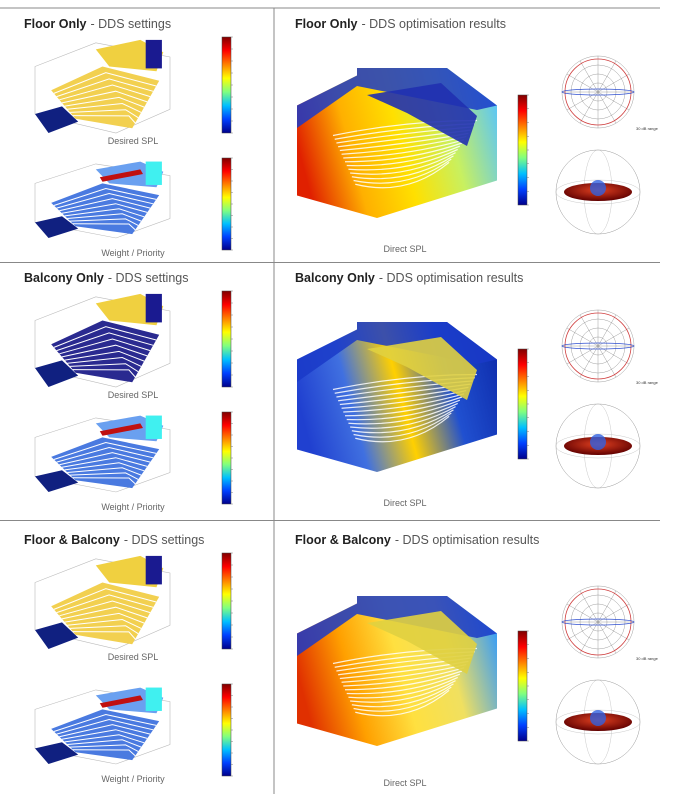  I want to click on title-rest: - DDS settings, so click(164, 540).